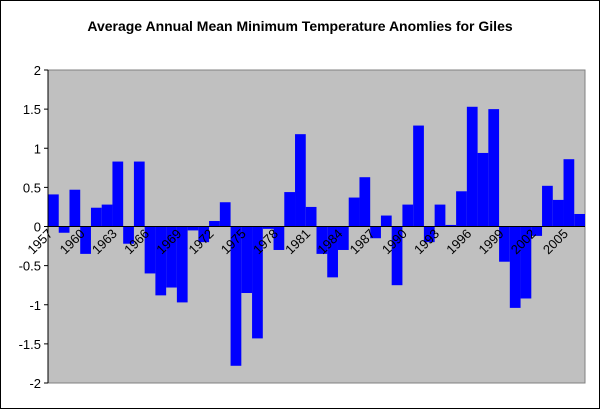 The image size is (600, 409). What do you see at coordinates (37, 148) in the screenshot?
I see `y-tick-label: 1` at bounding box center [37, 148].